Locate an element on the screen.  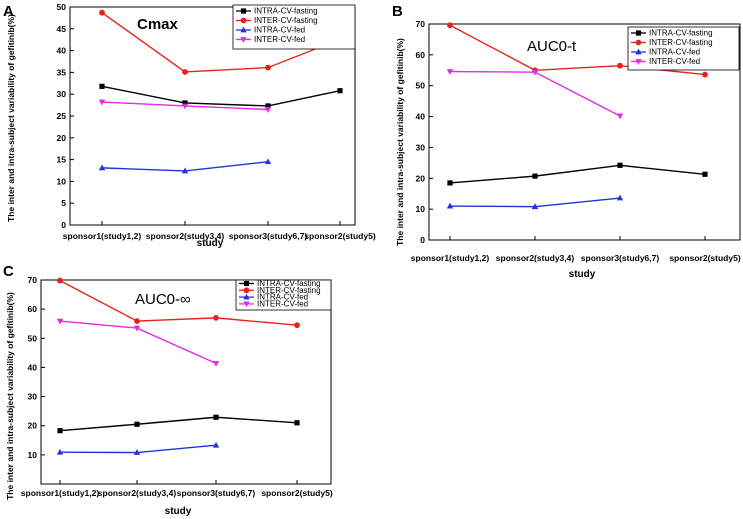
legend-label-c-intra-cv-fasting: INTRA-CV-fasting is located at coordinates (289, 283).